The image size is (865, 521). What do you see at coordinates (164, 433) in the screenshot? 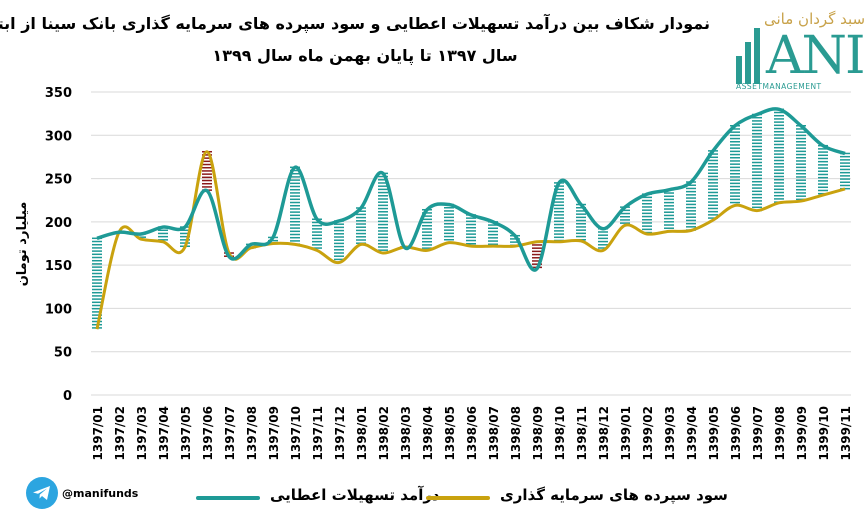
I see `x-tick-label: 1397/04` at bounding box center [164, 433].